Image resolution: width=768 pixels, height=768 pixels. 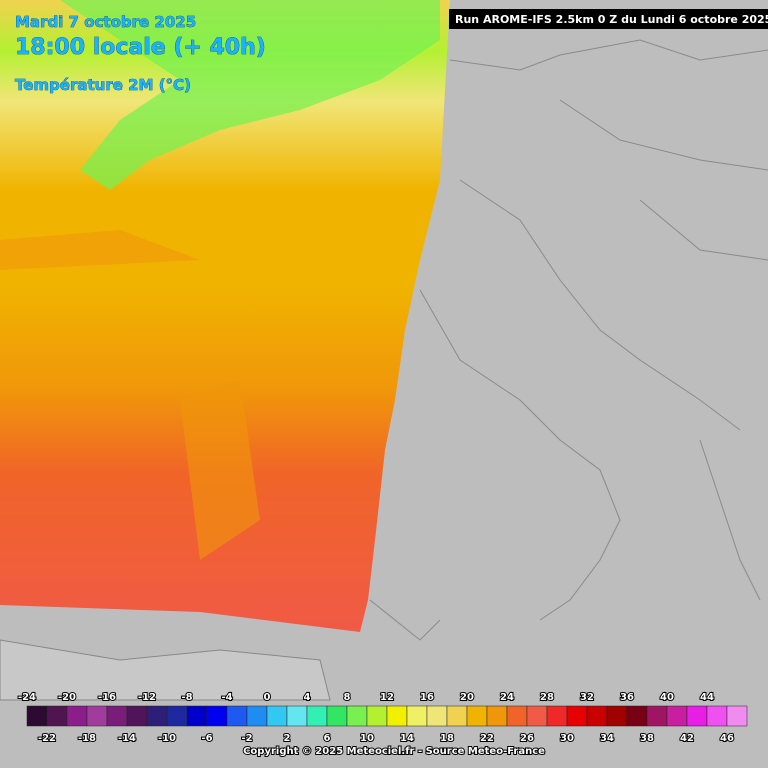 I want to click on warm-zone, so click(x=130, y=395).